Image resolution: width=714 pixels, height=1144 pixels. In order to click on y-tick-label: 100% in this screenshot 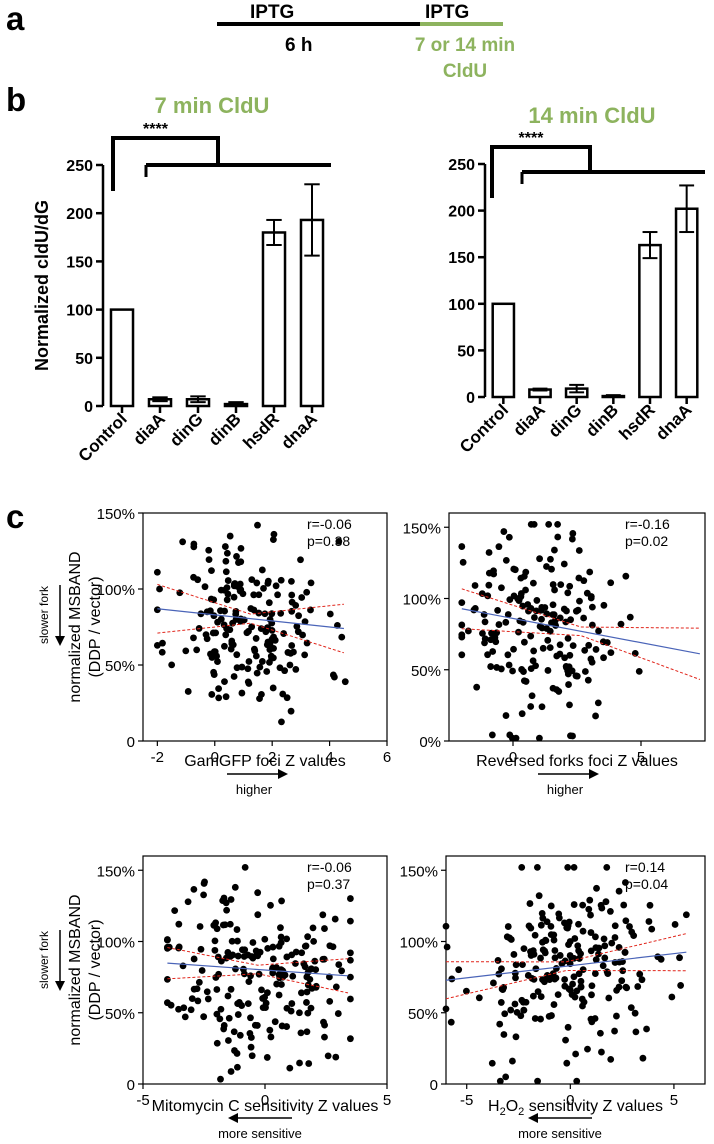, I will do `click(422, 600)`.